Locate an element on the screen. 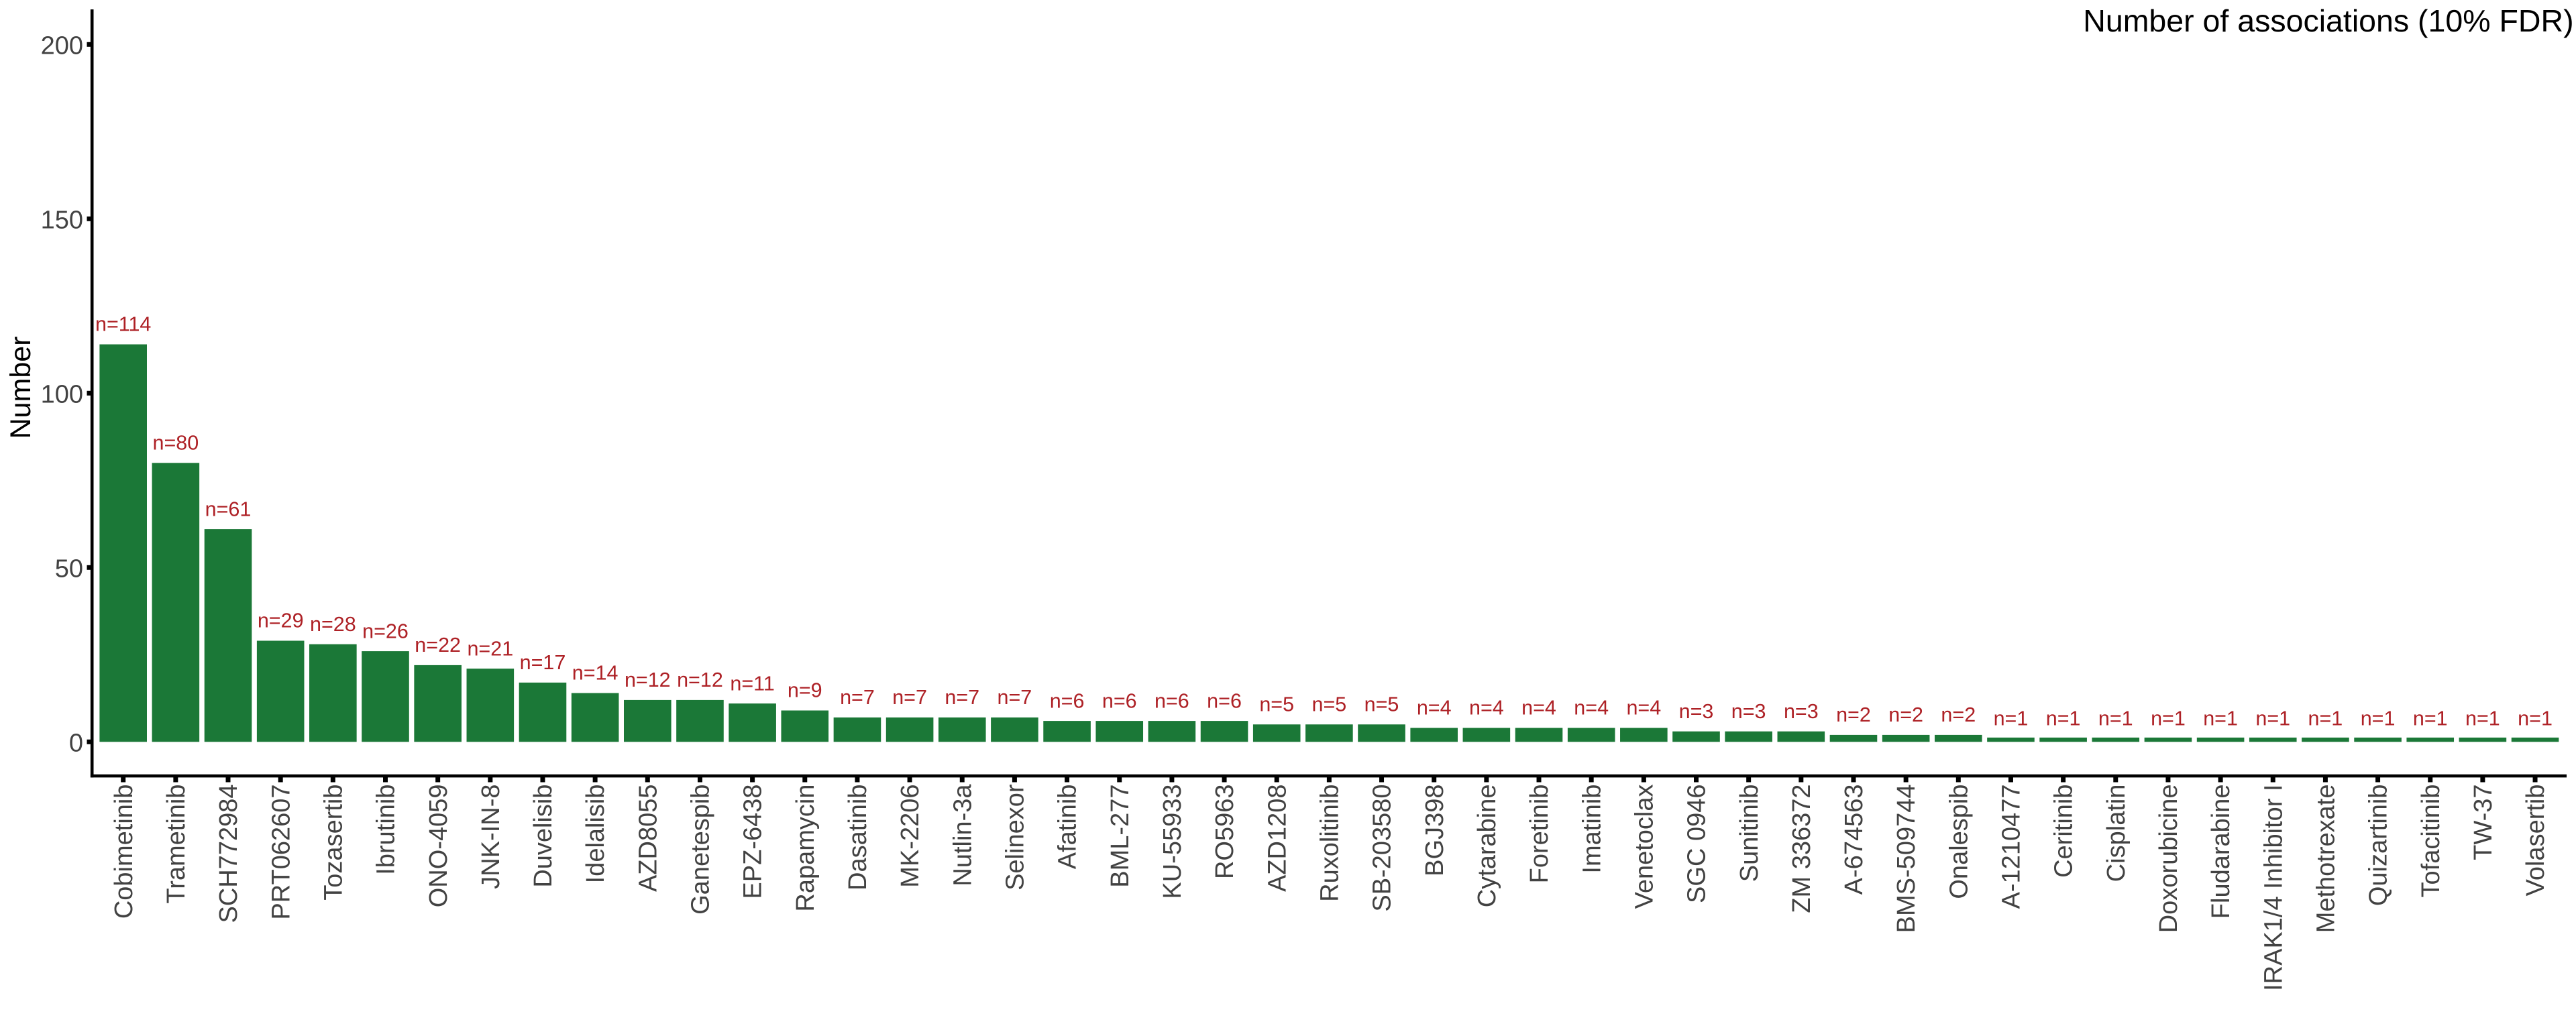 The width and height of the screenshot is (2576, 1030). svg-text: Sunitinib is located at coordinates (1749, 833).